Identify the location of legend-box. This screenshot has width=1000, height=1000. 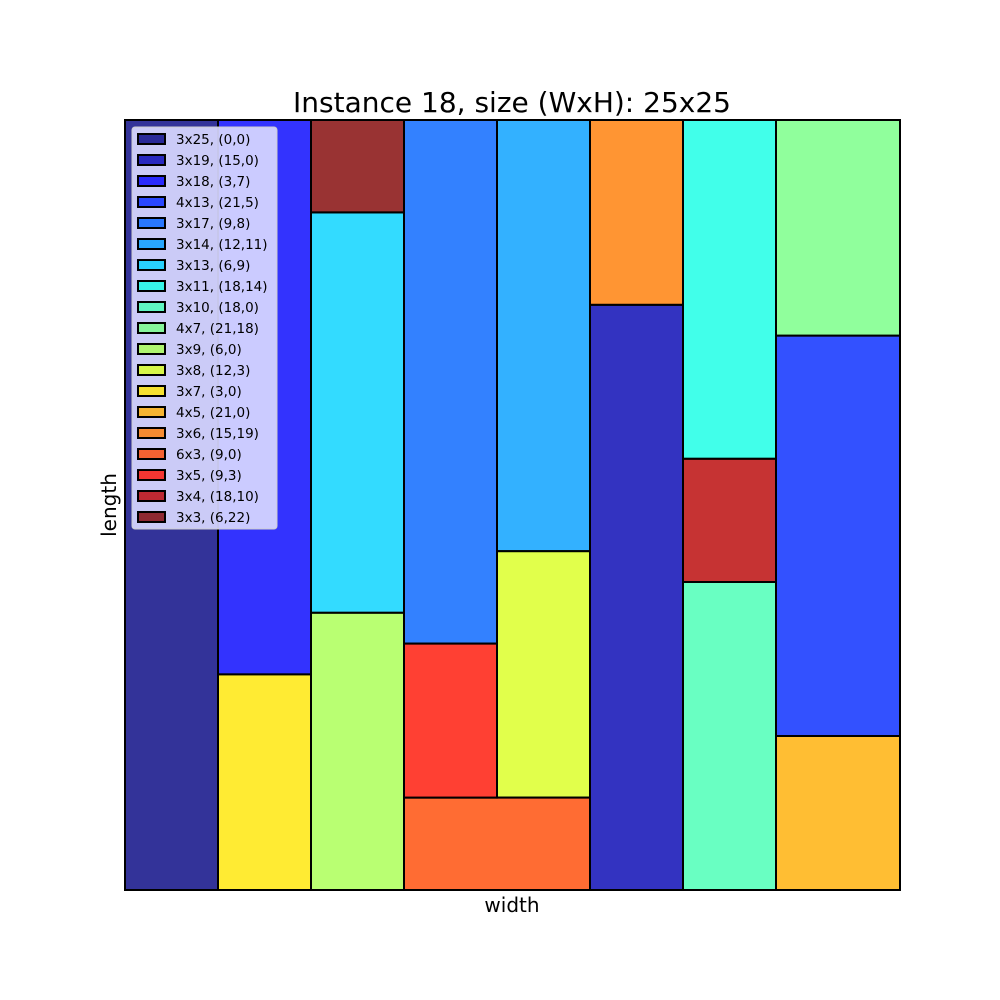
(204, 328).